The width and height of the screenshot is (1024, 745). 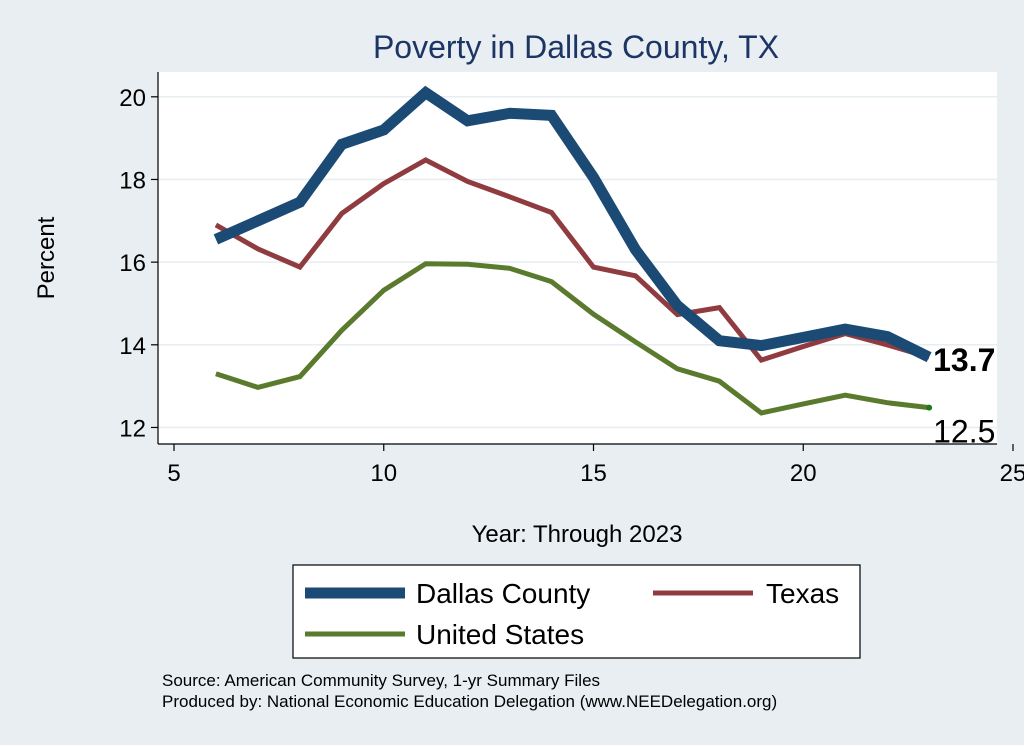 What do you see at coordinates (46, 257) in the screenshot?
I see `y-axis-label: Percent` at bounding box center [46, 257].